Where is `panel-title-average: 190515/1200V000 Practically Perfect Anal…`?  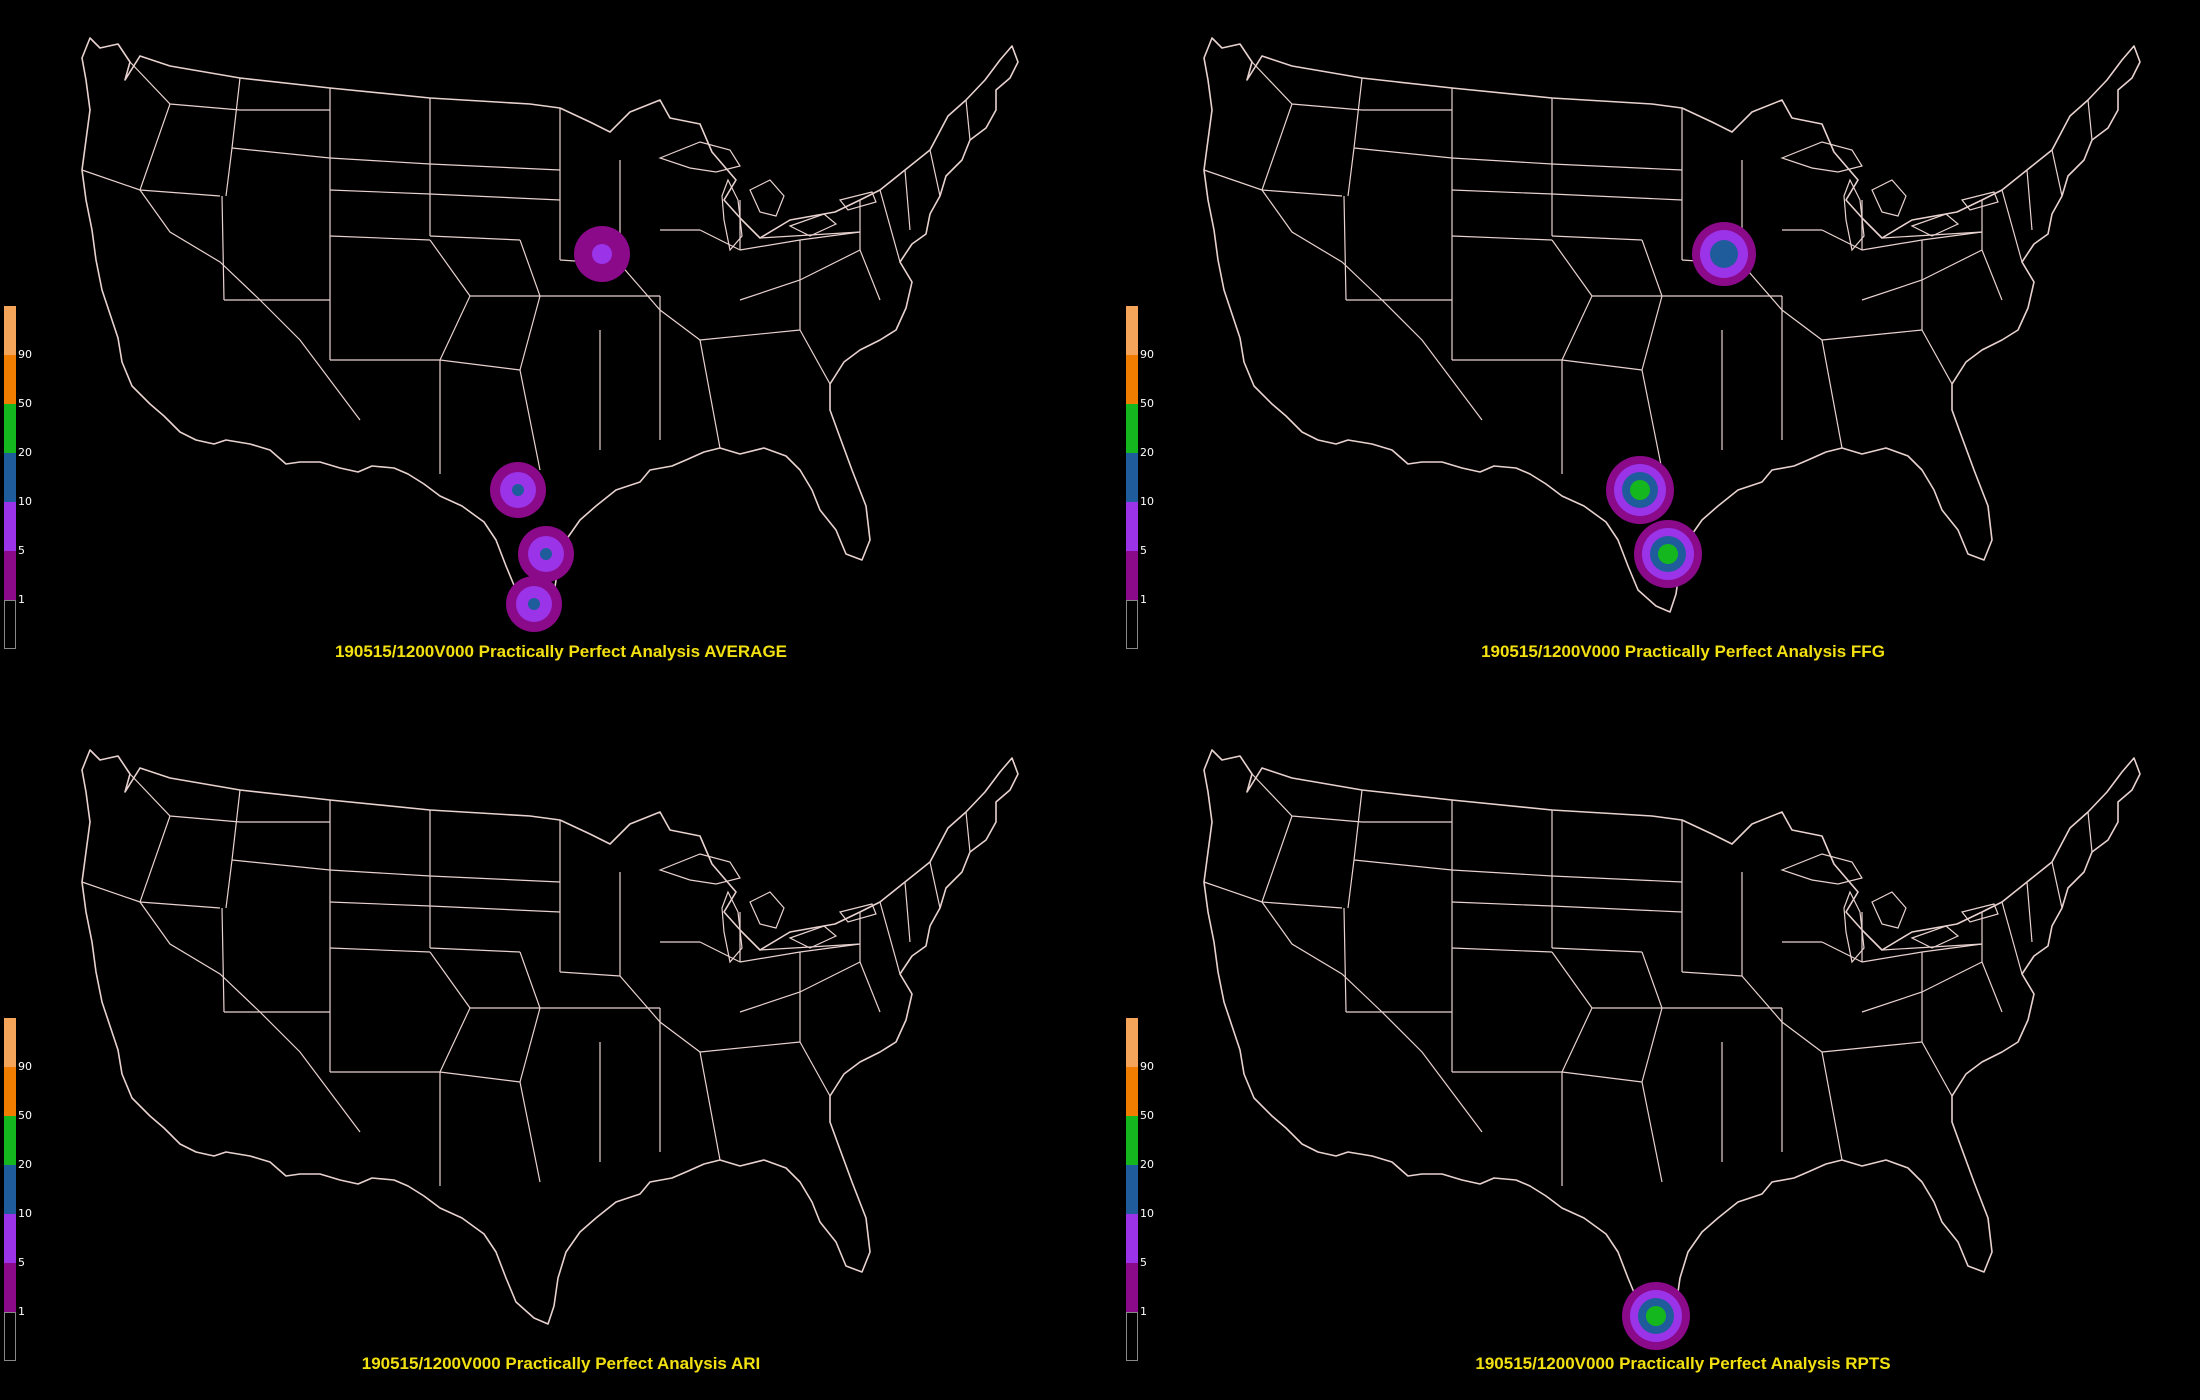 panel-title-average: 190515/1200V000 Practically Perfect Anal… is located at coordinates (561, 651).